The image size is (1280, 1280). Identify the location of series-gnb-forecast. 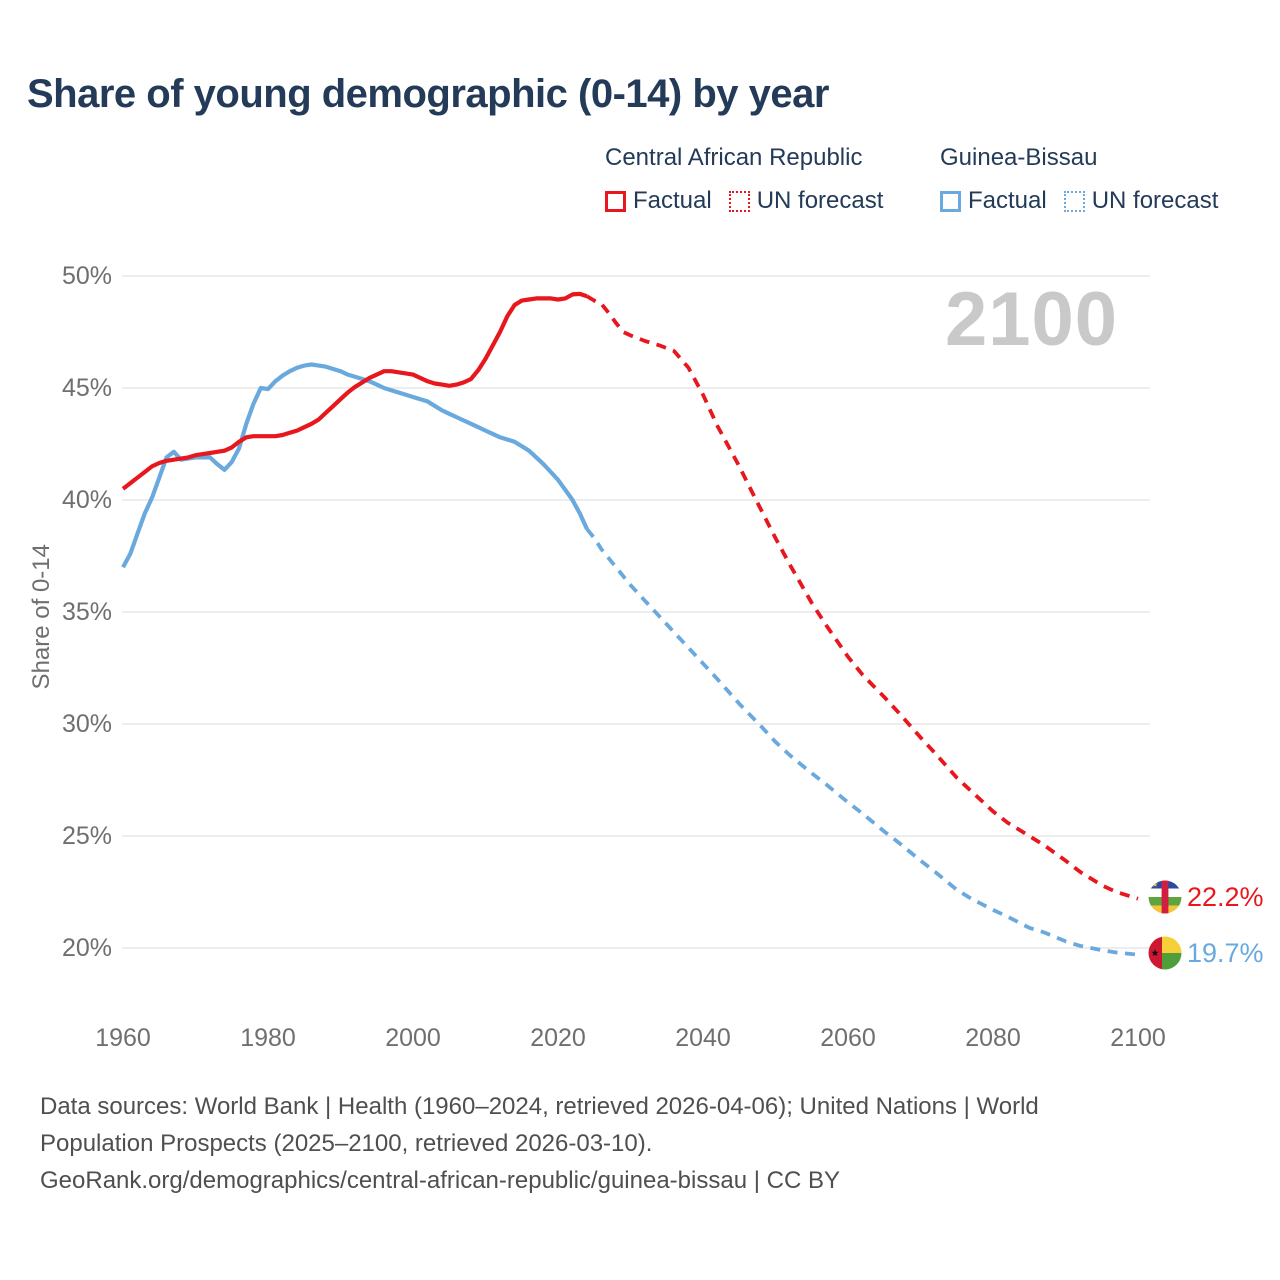
(862, 742).